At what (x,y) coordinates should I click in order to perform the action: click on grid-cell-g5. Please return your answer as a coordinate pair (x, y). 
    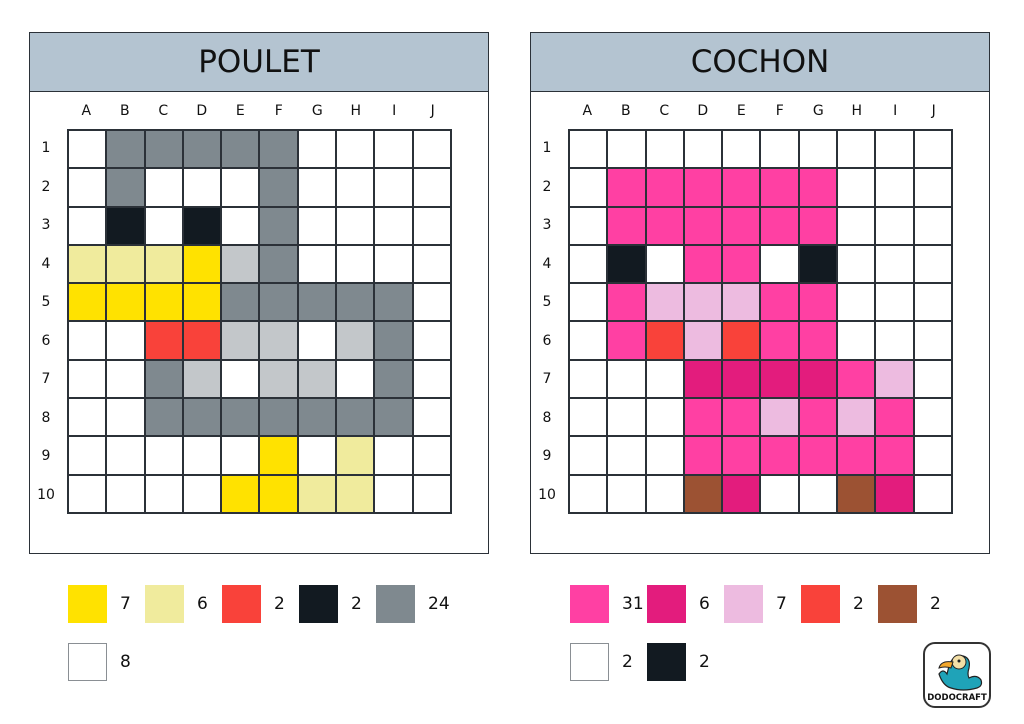
    Looking at the image, I should click on (317, 302).